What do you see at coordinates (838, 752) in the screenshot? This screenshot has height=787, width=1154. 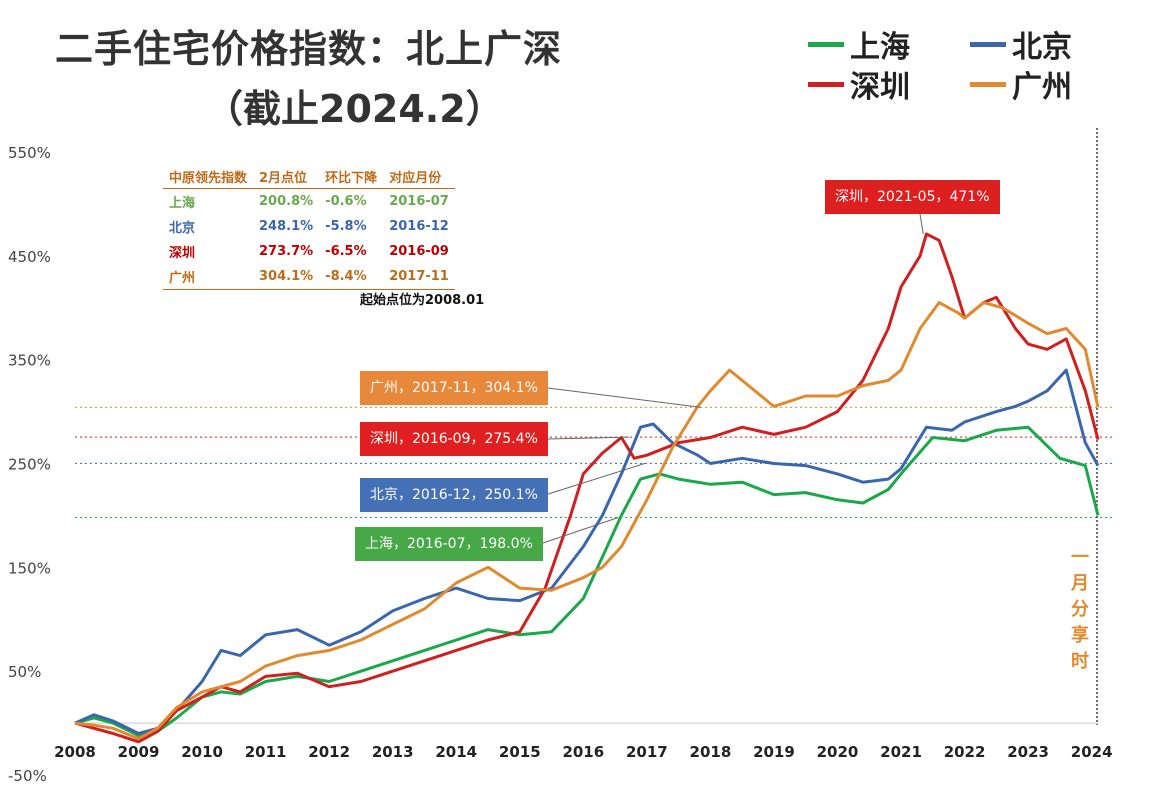 I see `x-tick-label: 2020` at bounding box center [838, 752].